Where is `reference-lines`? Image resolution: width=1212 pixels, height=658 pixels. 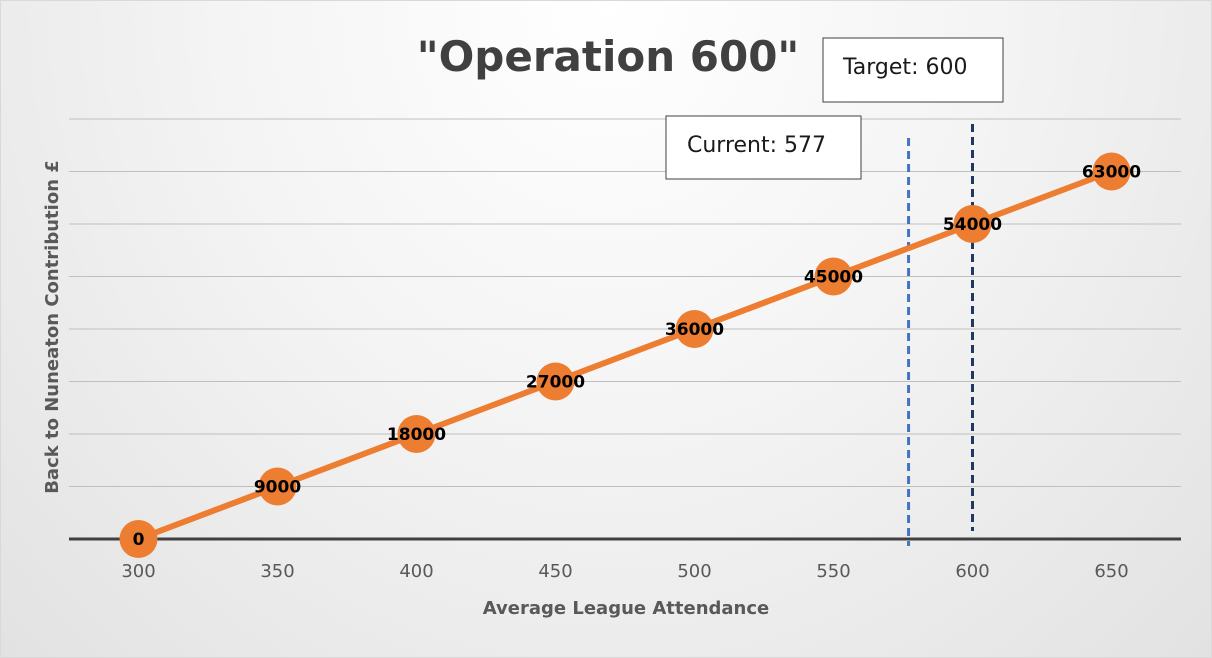 reference-lines is located at coordinates (940, 335).